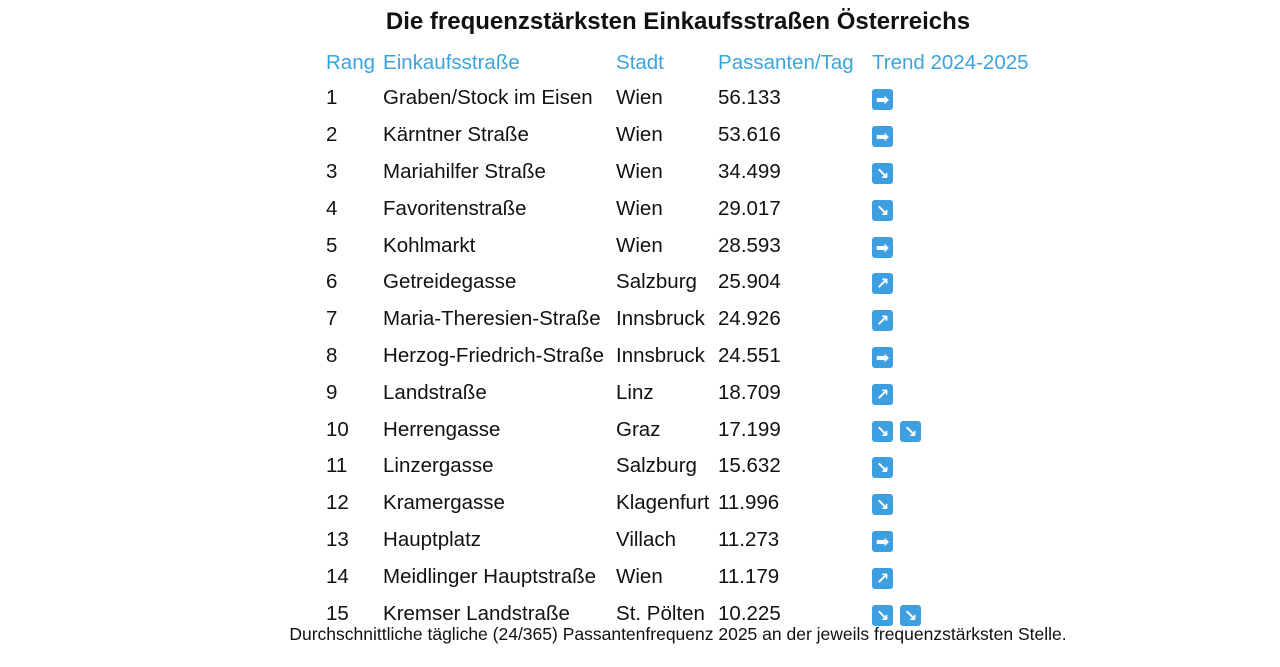 The width and height of the screenshot is (1280, 667). I want to click on cell-rank: 1, so click(332, 98).